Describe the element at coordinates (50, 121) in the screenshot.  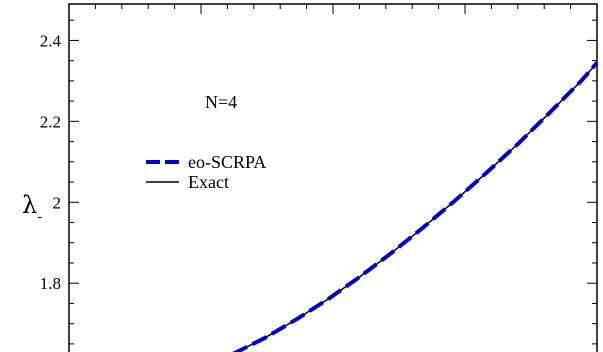
I see `y-tick-label: 2.2` at that location.